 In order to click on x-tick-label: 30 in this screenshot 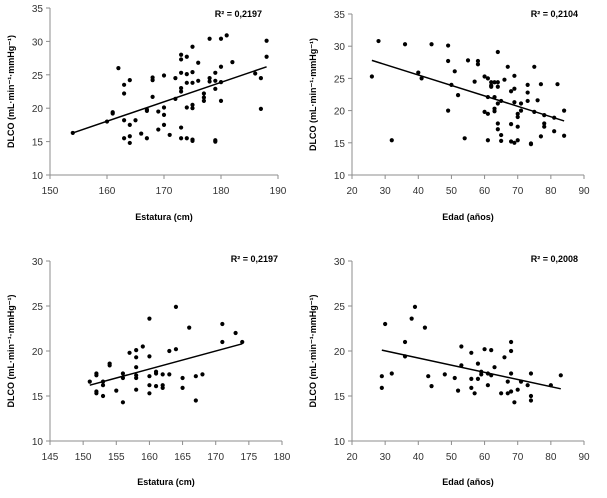, I will do `click(386, 457)`.